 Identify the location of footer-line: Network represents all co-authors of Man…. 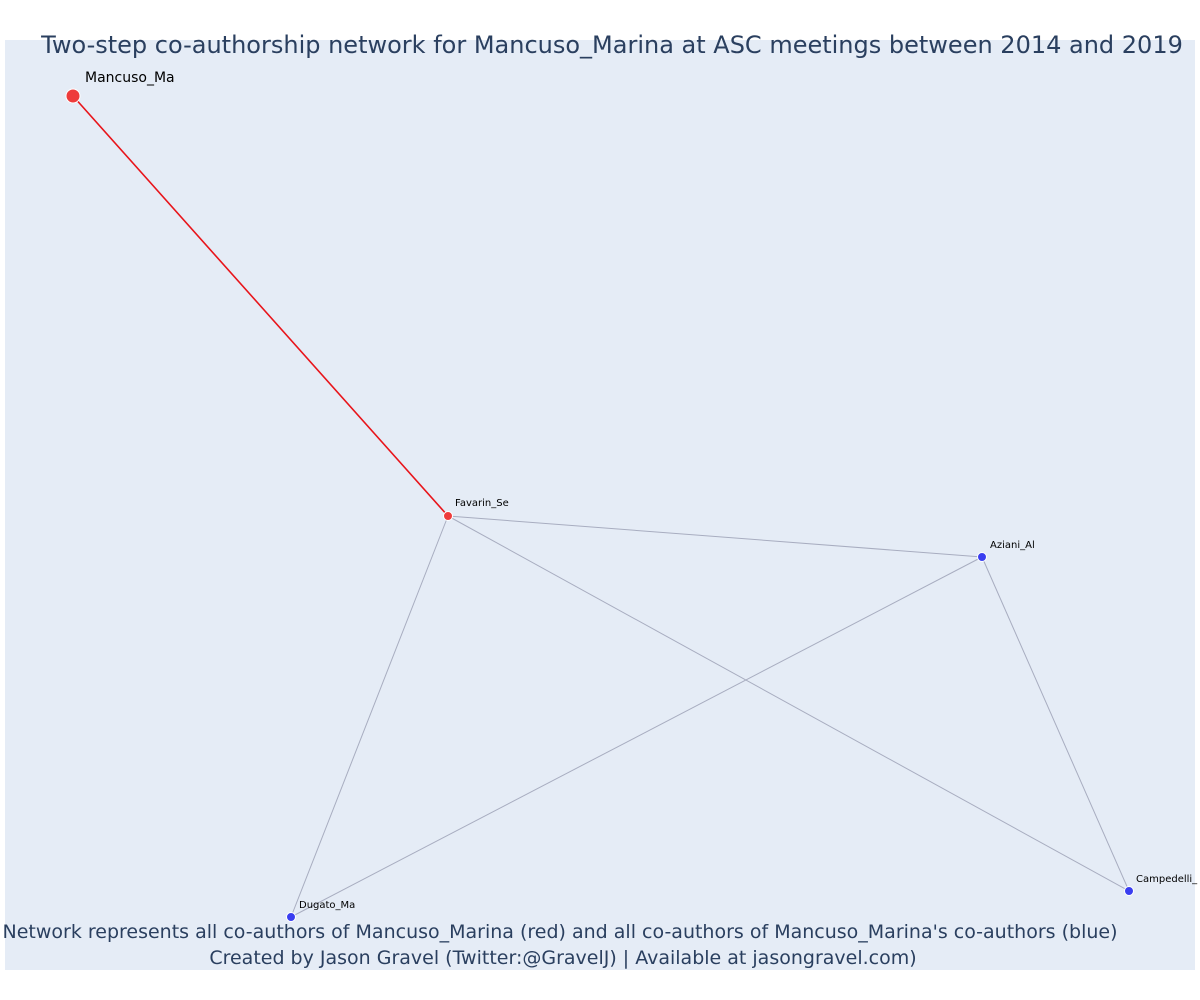
(560, 932).